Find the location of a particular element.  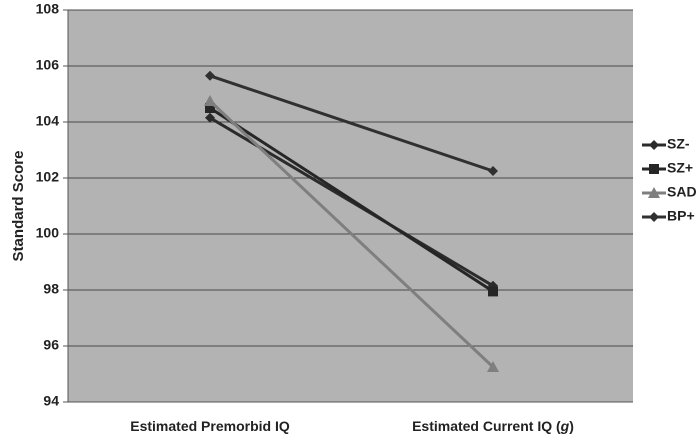

y-tick-label: 106 is located at coordinates (48, 65).